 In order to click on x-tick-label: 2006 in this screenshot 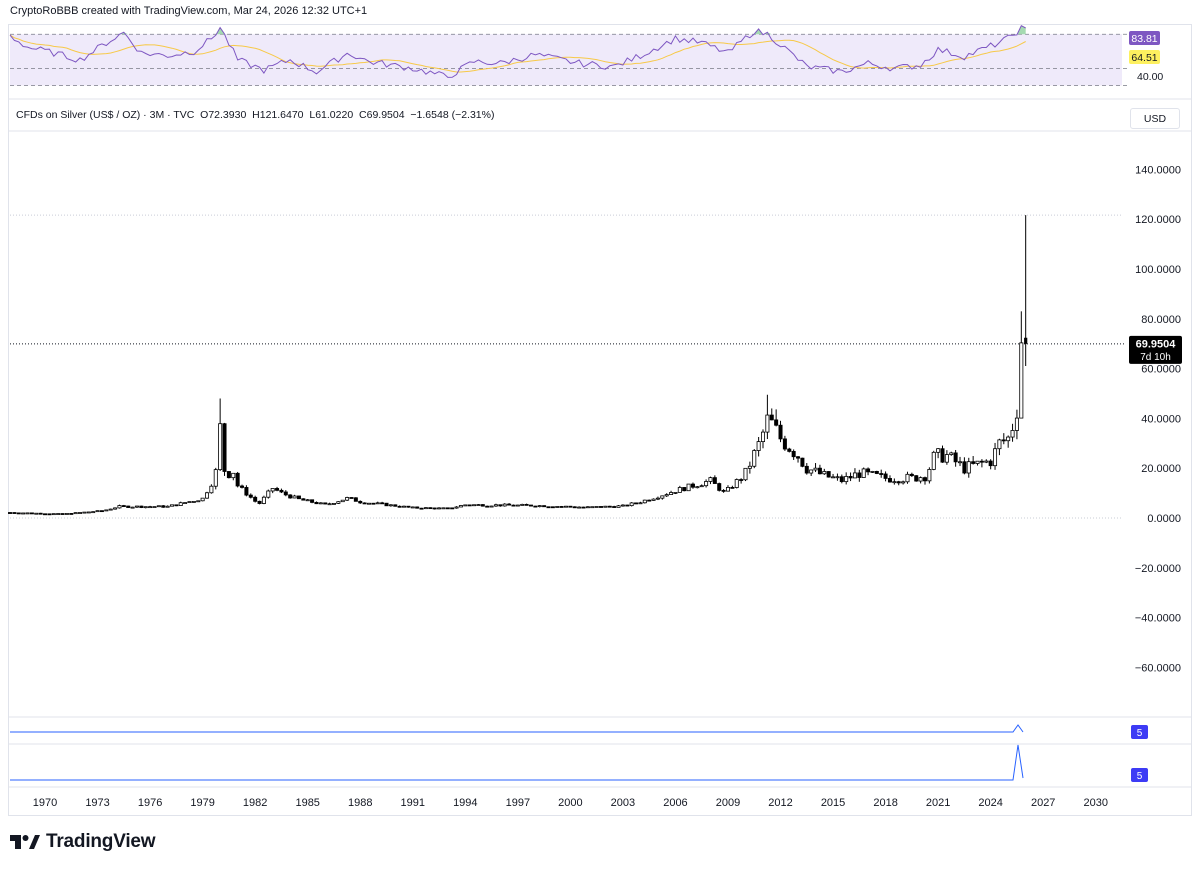, I will do `click(675, 803)`.